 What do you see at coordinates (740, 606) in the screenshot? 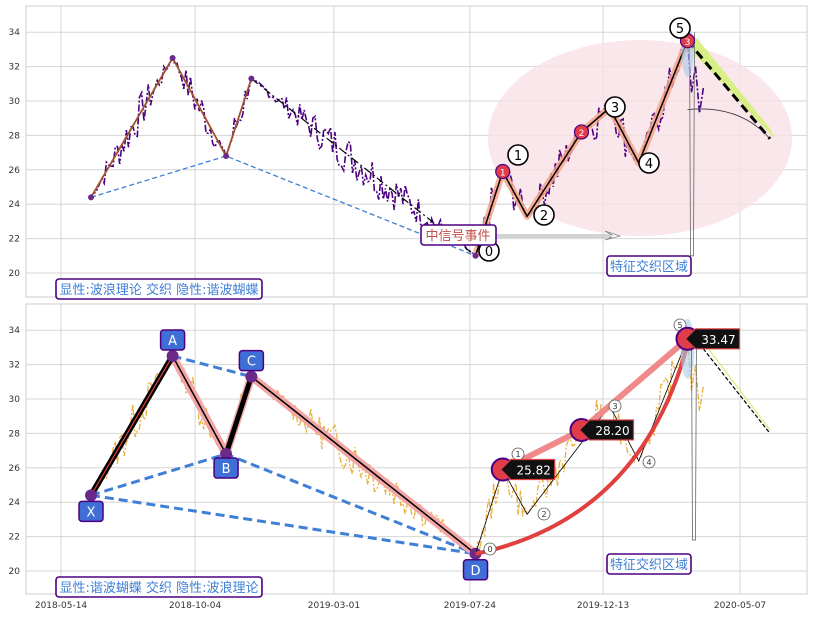
I see `x-tick-label: 2020-05-07` at bounding box center [740, 606].